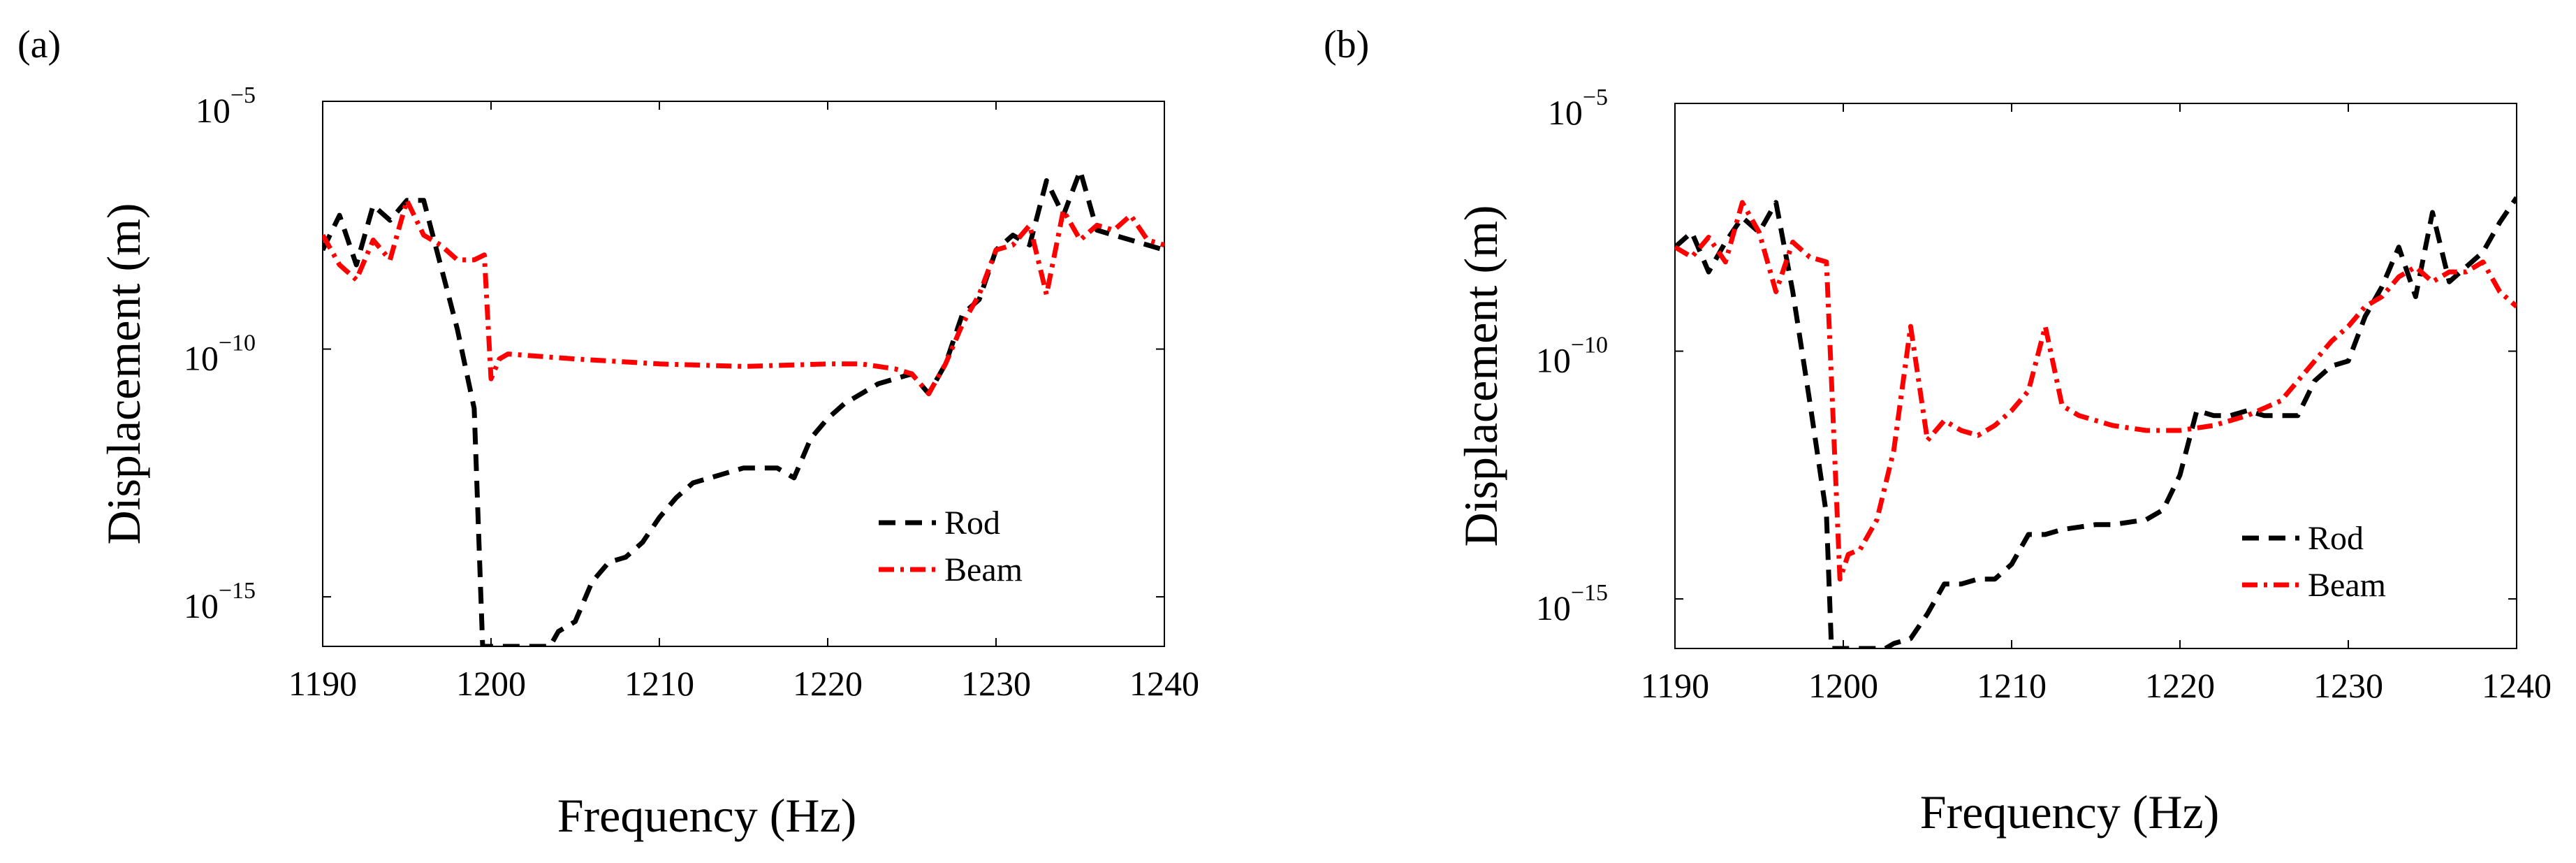 The height and width of the screenshot is (863, 2576). I want to click on x-axis-title-b: Frequency (Hz), so click(2070, 812).